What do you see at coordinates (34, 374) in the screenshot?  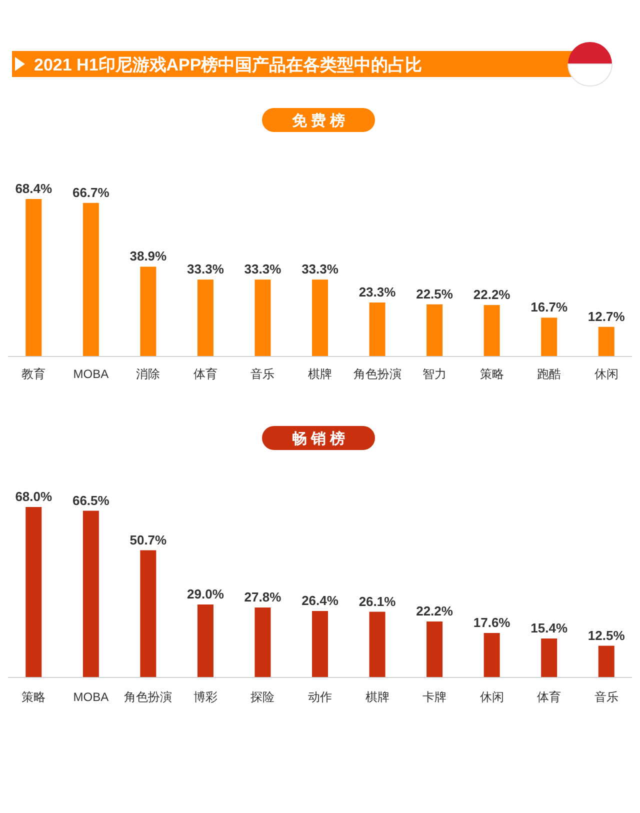 I see `x-tick-label: 教育` at bounding box center [34, 374].